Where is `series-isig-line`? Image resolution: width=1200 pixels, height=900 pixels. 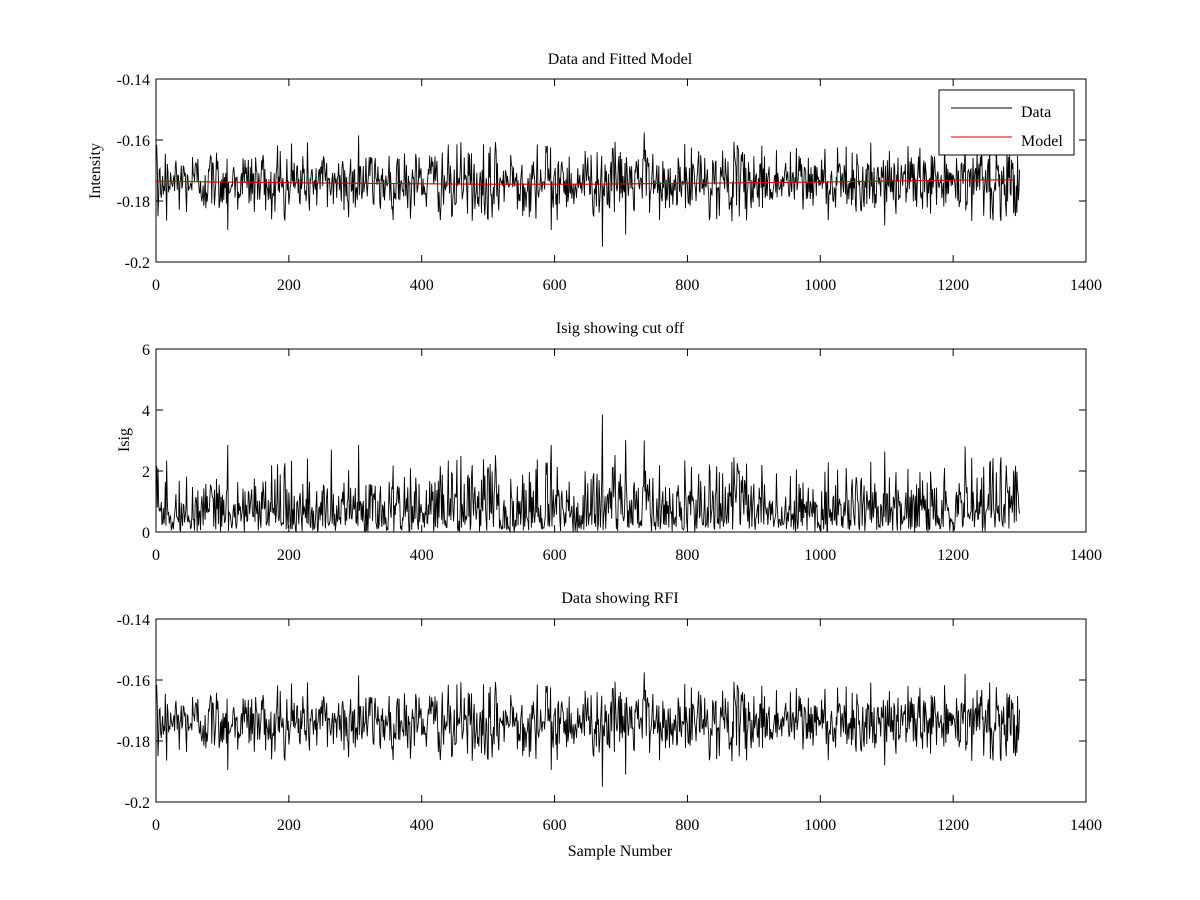 series-isig-line is located at coordinates (588, 473).